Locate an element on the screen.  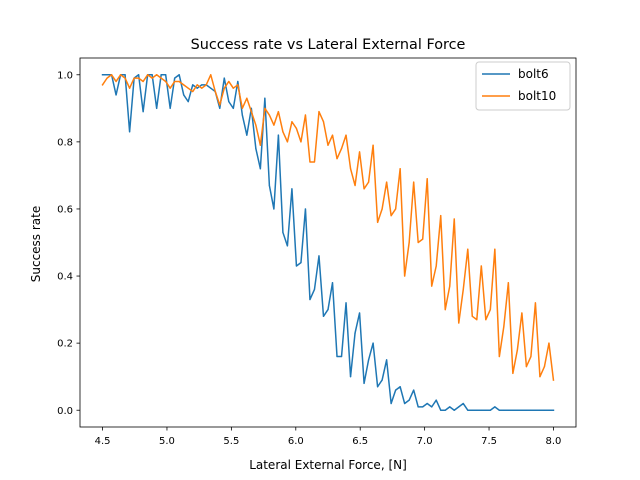
y-tick-label: 1.0 is located at coordinates (65, 75).